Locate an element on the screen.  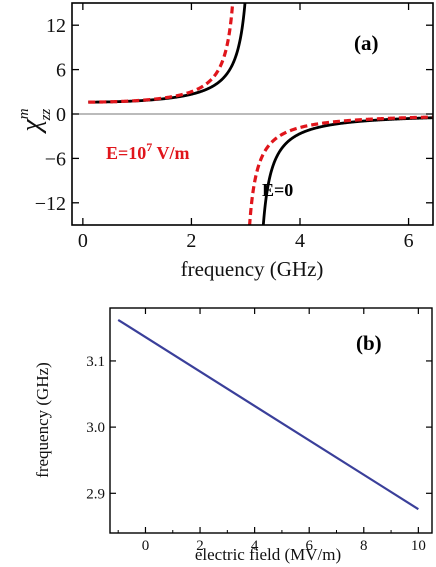
y-tick-label-b: 2.9 is located at coordinates (95, 494).